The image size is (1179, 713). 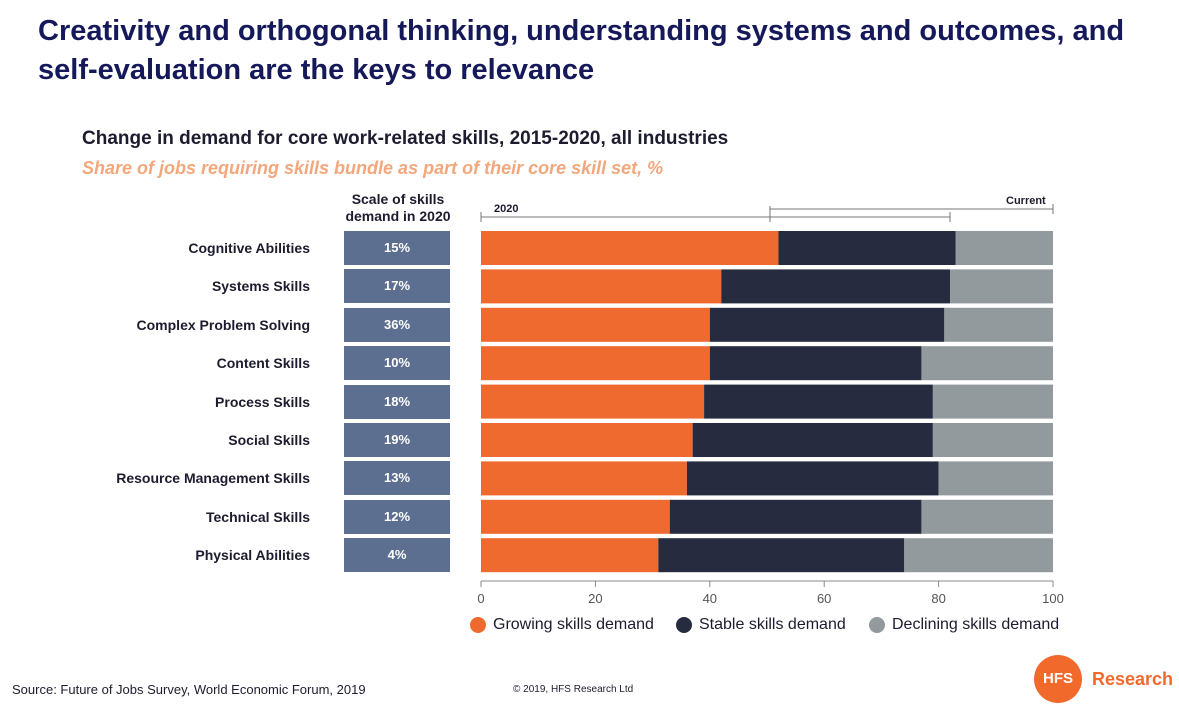 What do you see at coordinates (213, 478) in the screenshot?
I see `category-label: Resource Management Skills` at bounding box center [213, 478].